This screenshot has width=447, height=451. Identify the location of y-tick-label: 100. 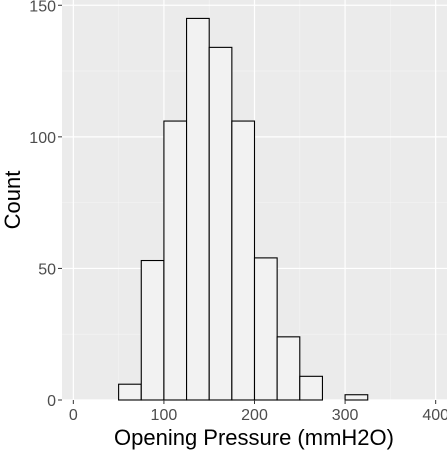
(42, 138).